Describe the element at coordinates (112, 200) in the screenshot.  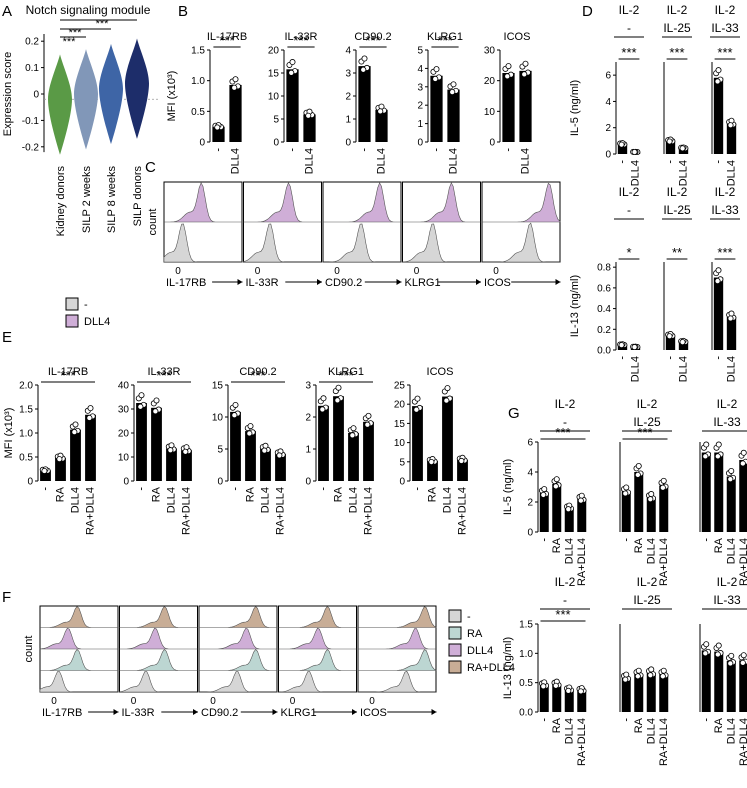
I see `group-label: SILP 8 weeks` at that location.